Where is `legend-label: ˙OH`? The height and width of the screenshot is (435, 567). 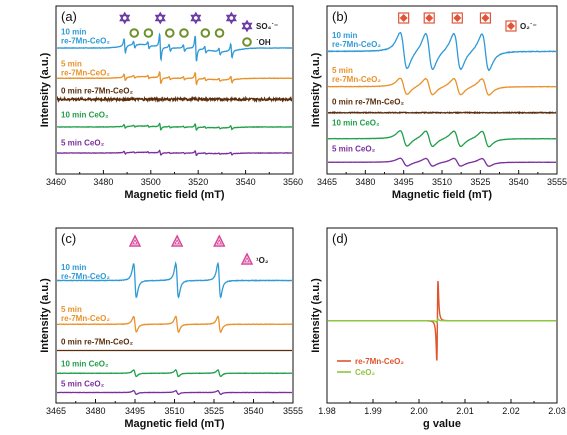
legend-label: ˙OH is located at coordinates (263, 42).